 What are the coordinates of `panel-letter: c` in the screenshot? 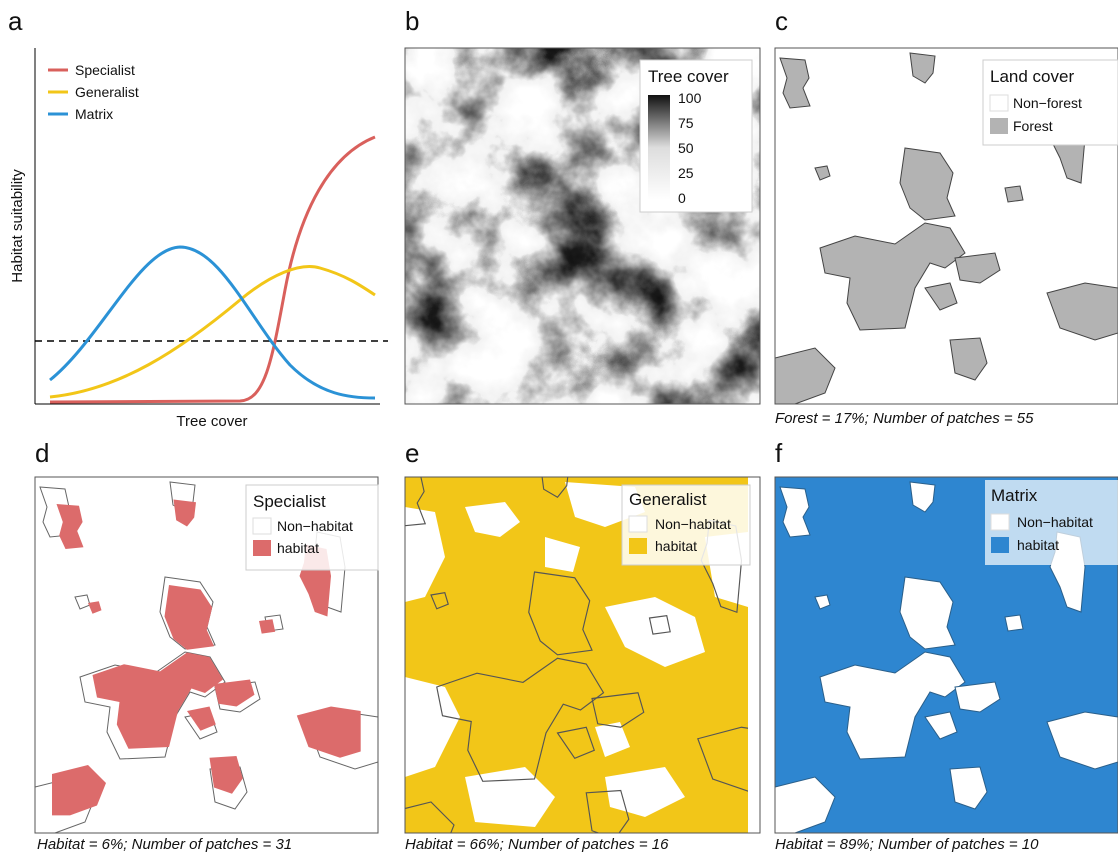 It's located at (781, 21).